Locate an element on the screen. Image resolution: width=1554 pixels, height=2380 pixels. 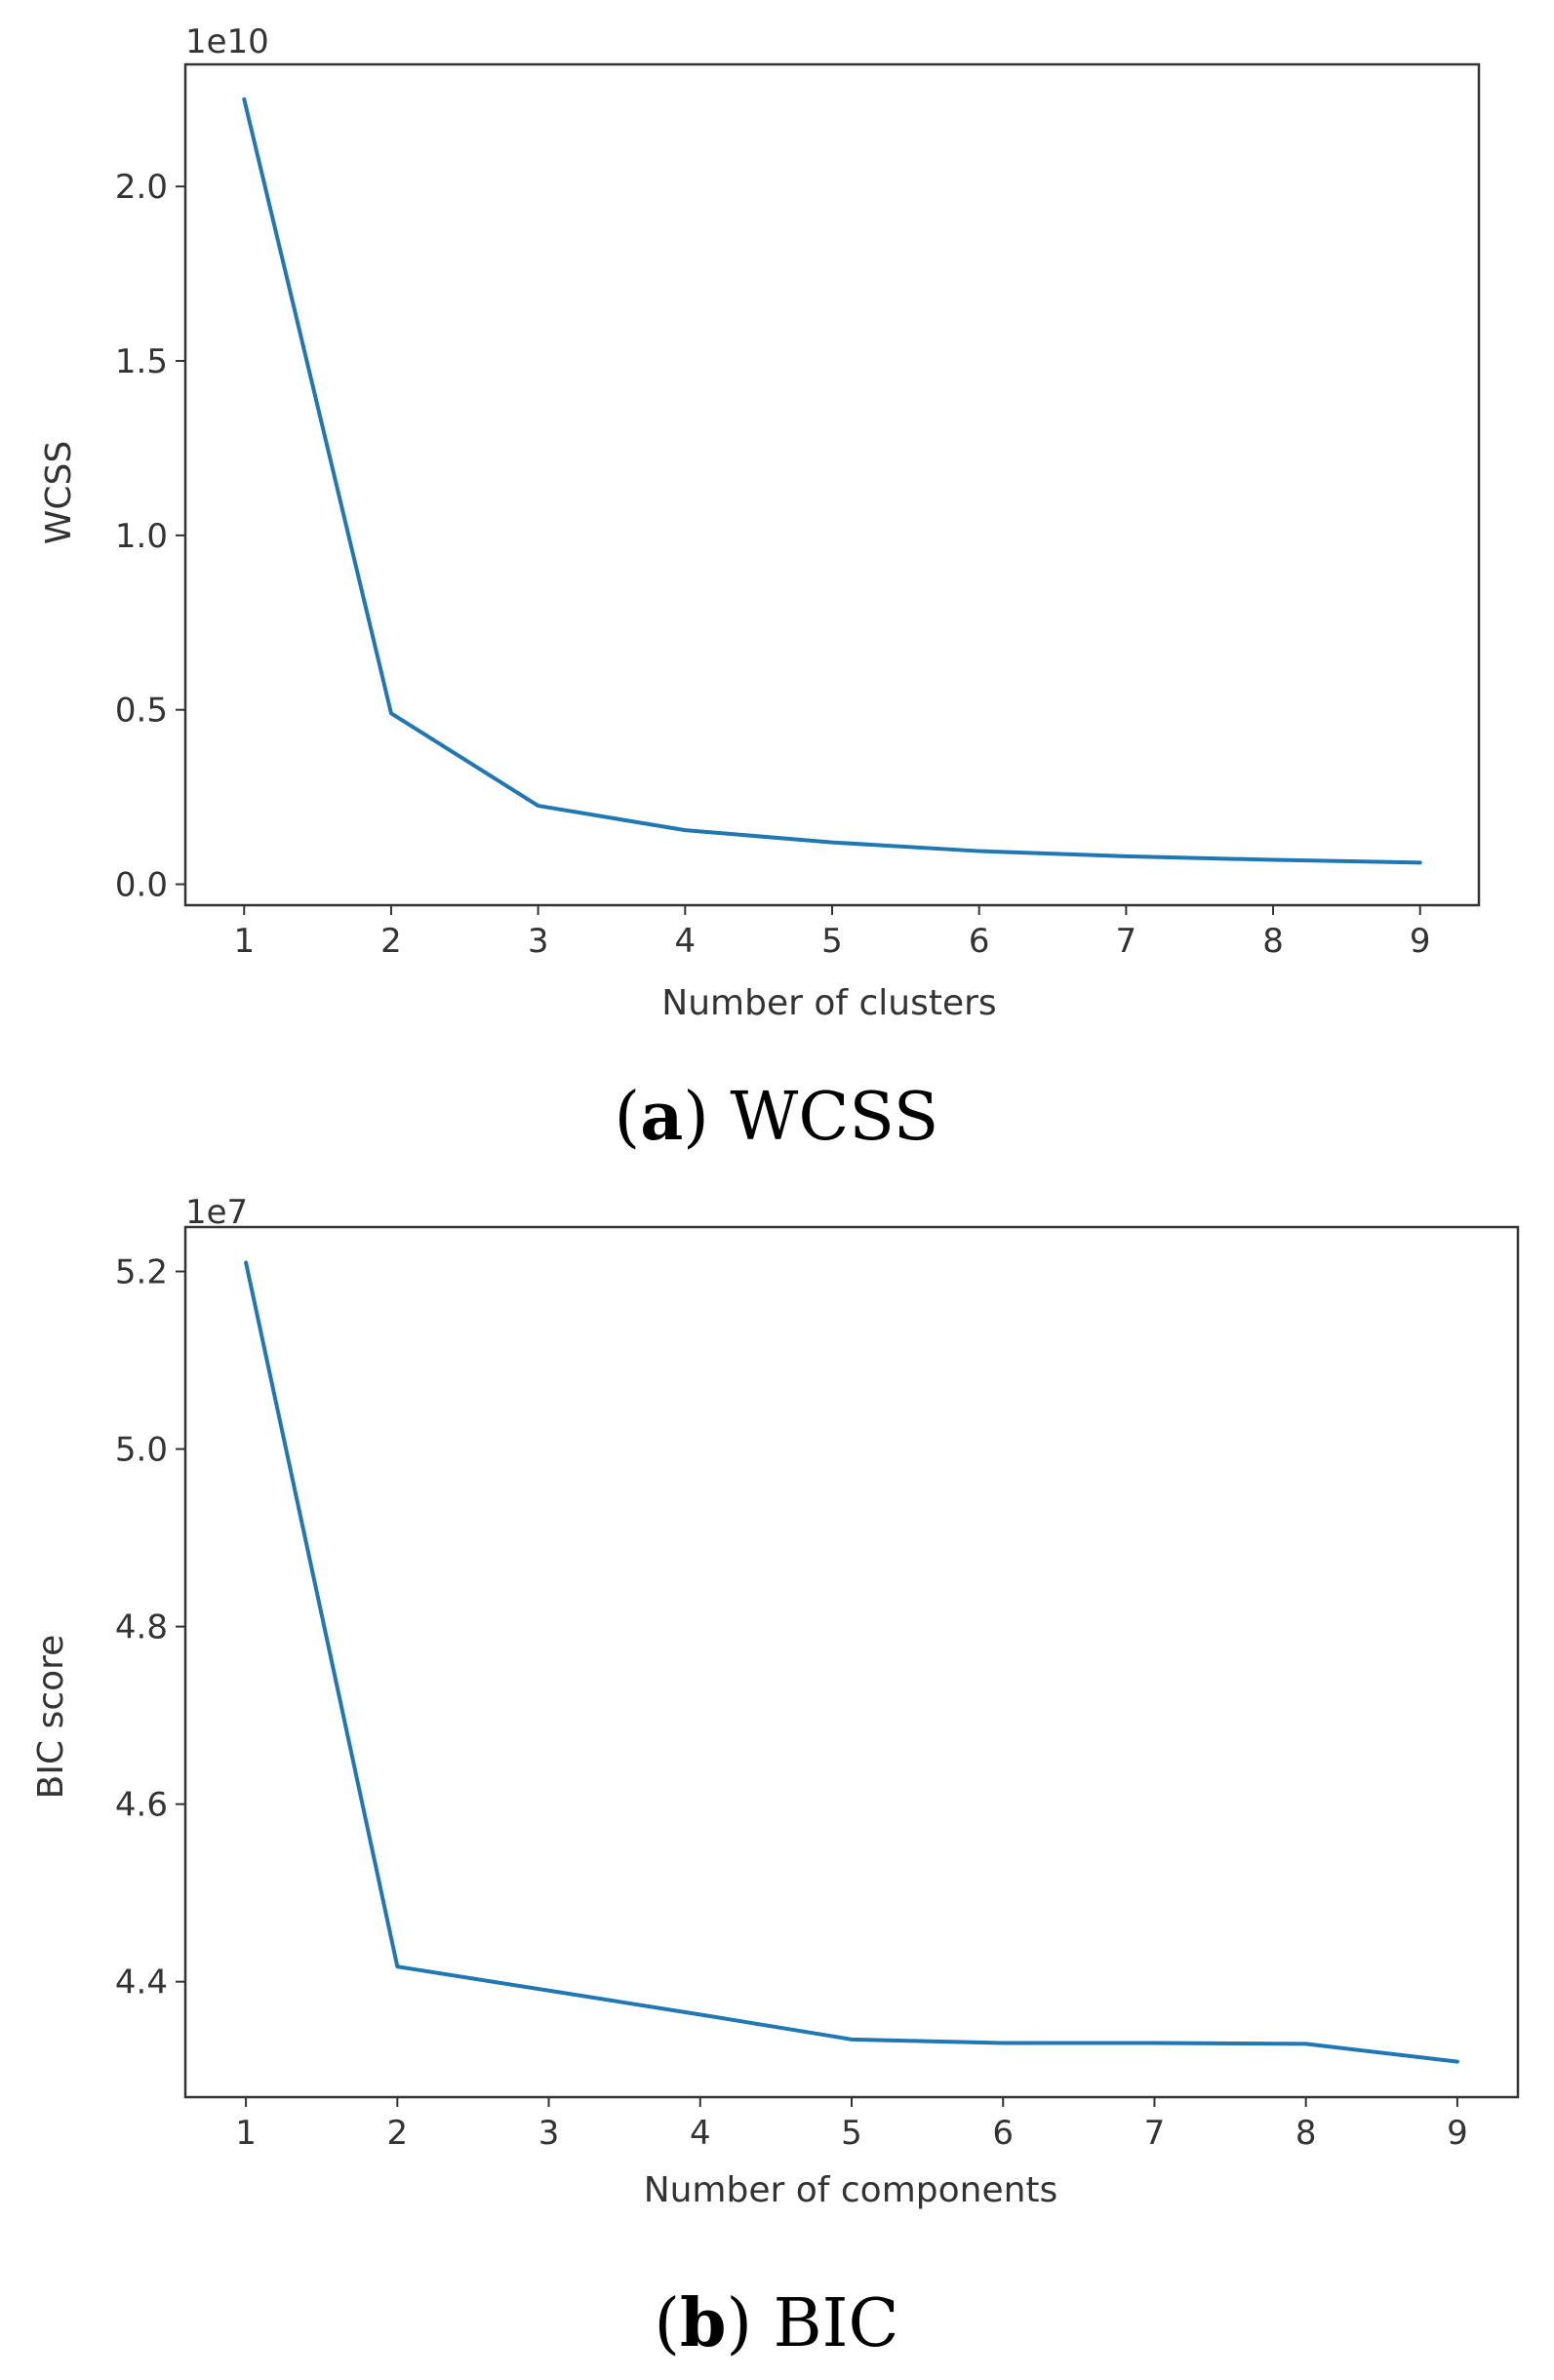
y-offset-label: 1e7 is located at coordinates (216, 1212).